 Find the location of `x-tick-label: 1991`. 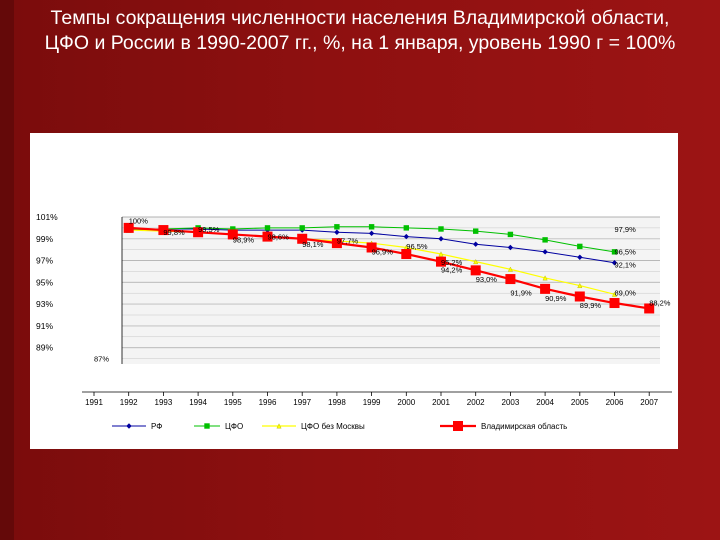

x-tick-label: 1991 is located at coordinates (94, 402).